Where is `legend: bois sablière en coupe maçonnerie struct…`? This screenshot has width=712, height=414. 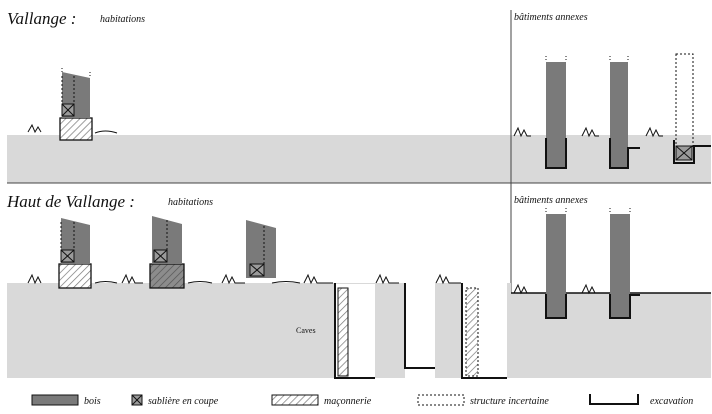 legend: bois sablière en coupe maçonnerie struct… is located at coordinates (362, 400).